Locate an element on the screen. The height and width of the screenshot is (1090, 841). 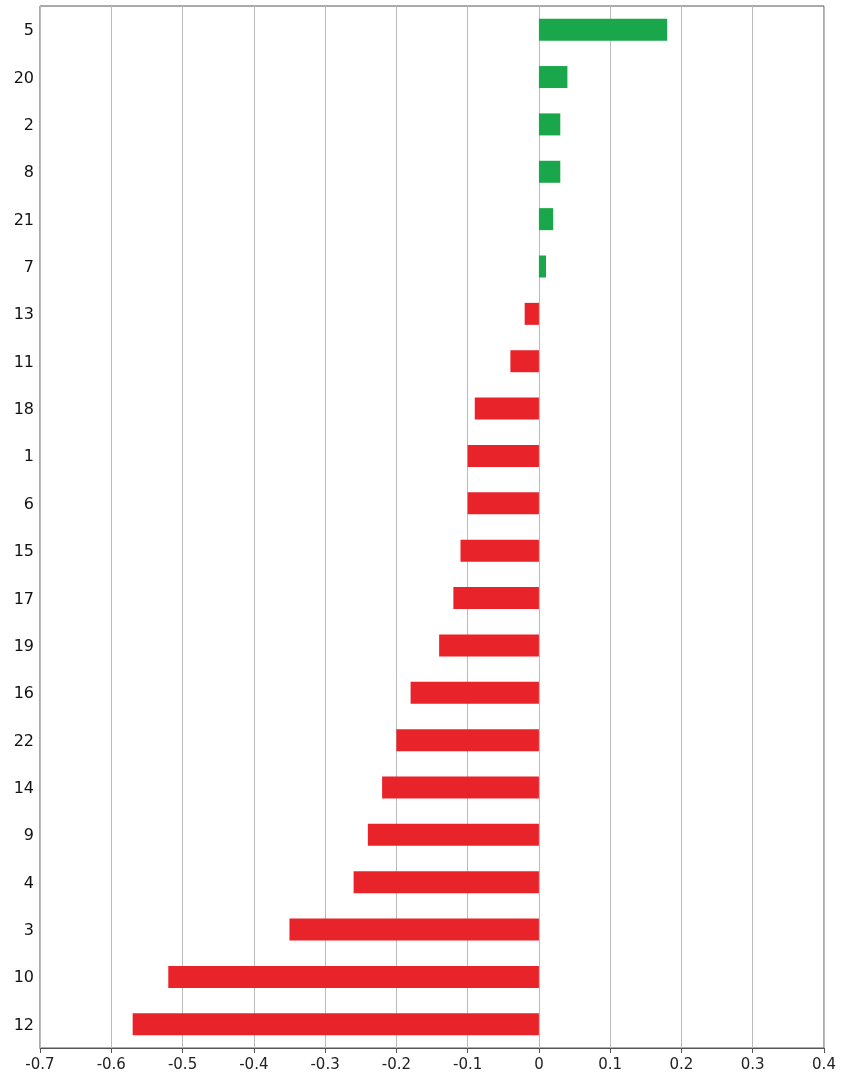
y-tick-label: 1 is located at coordinates (28, 456).